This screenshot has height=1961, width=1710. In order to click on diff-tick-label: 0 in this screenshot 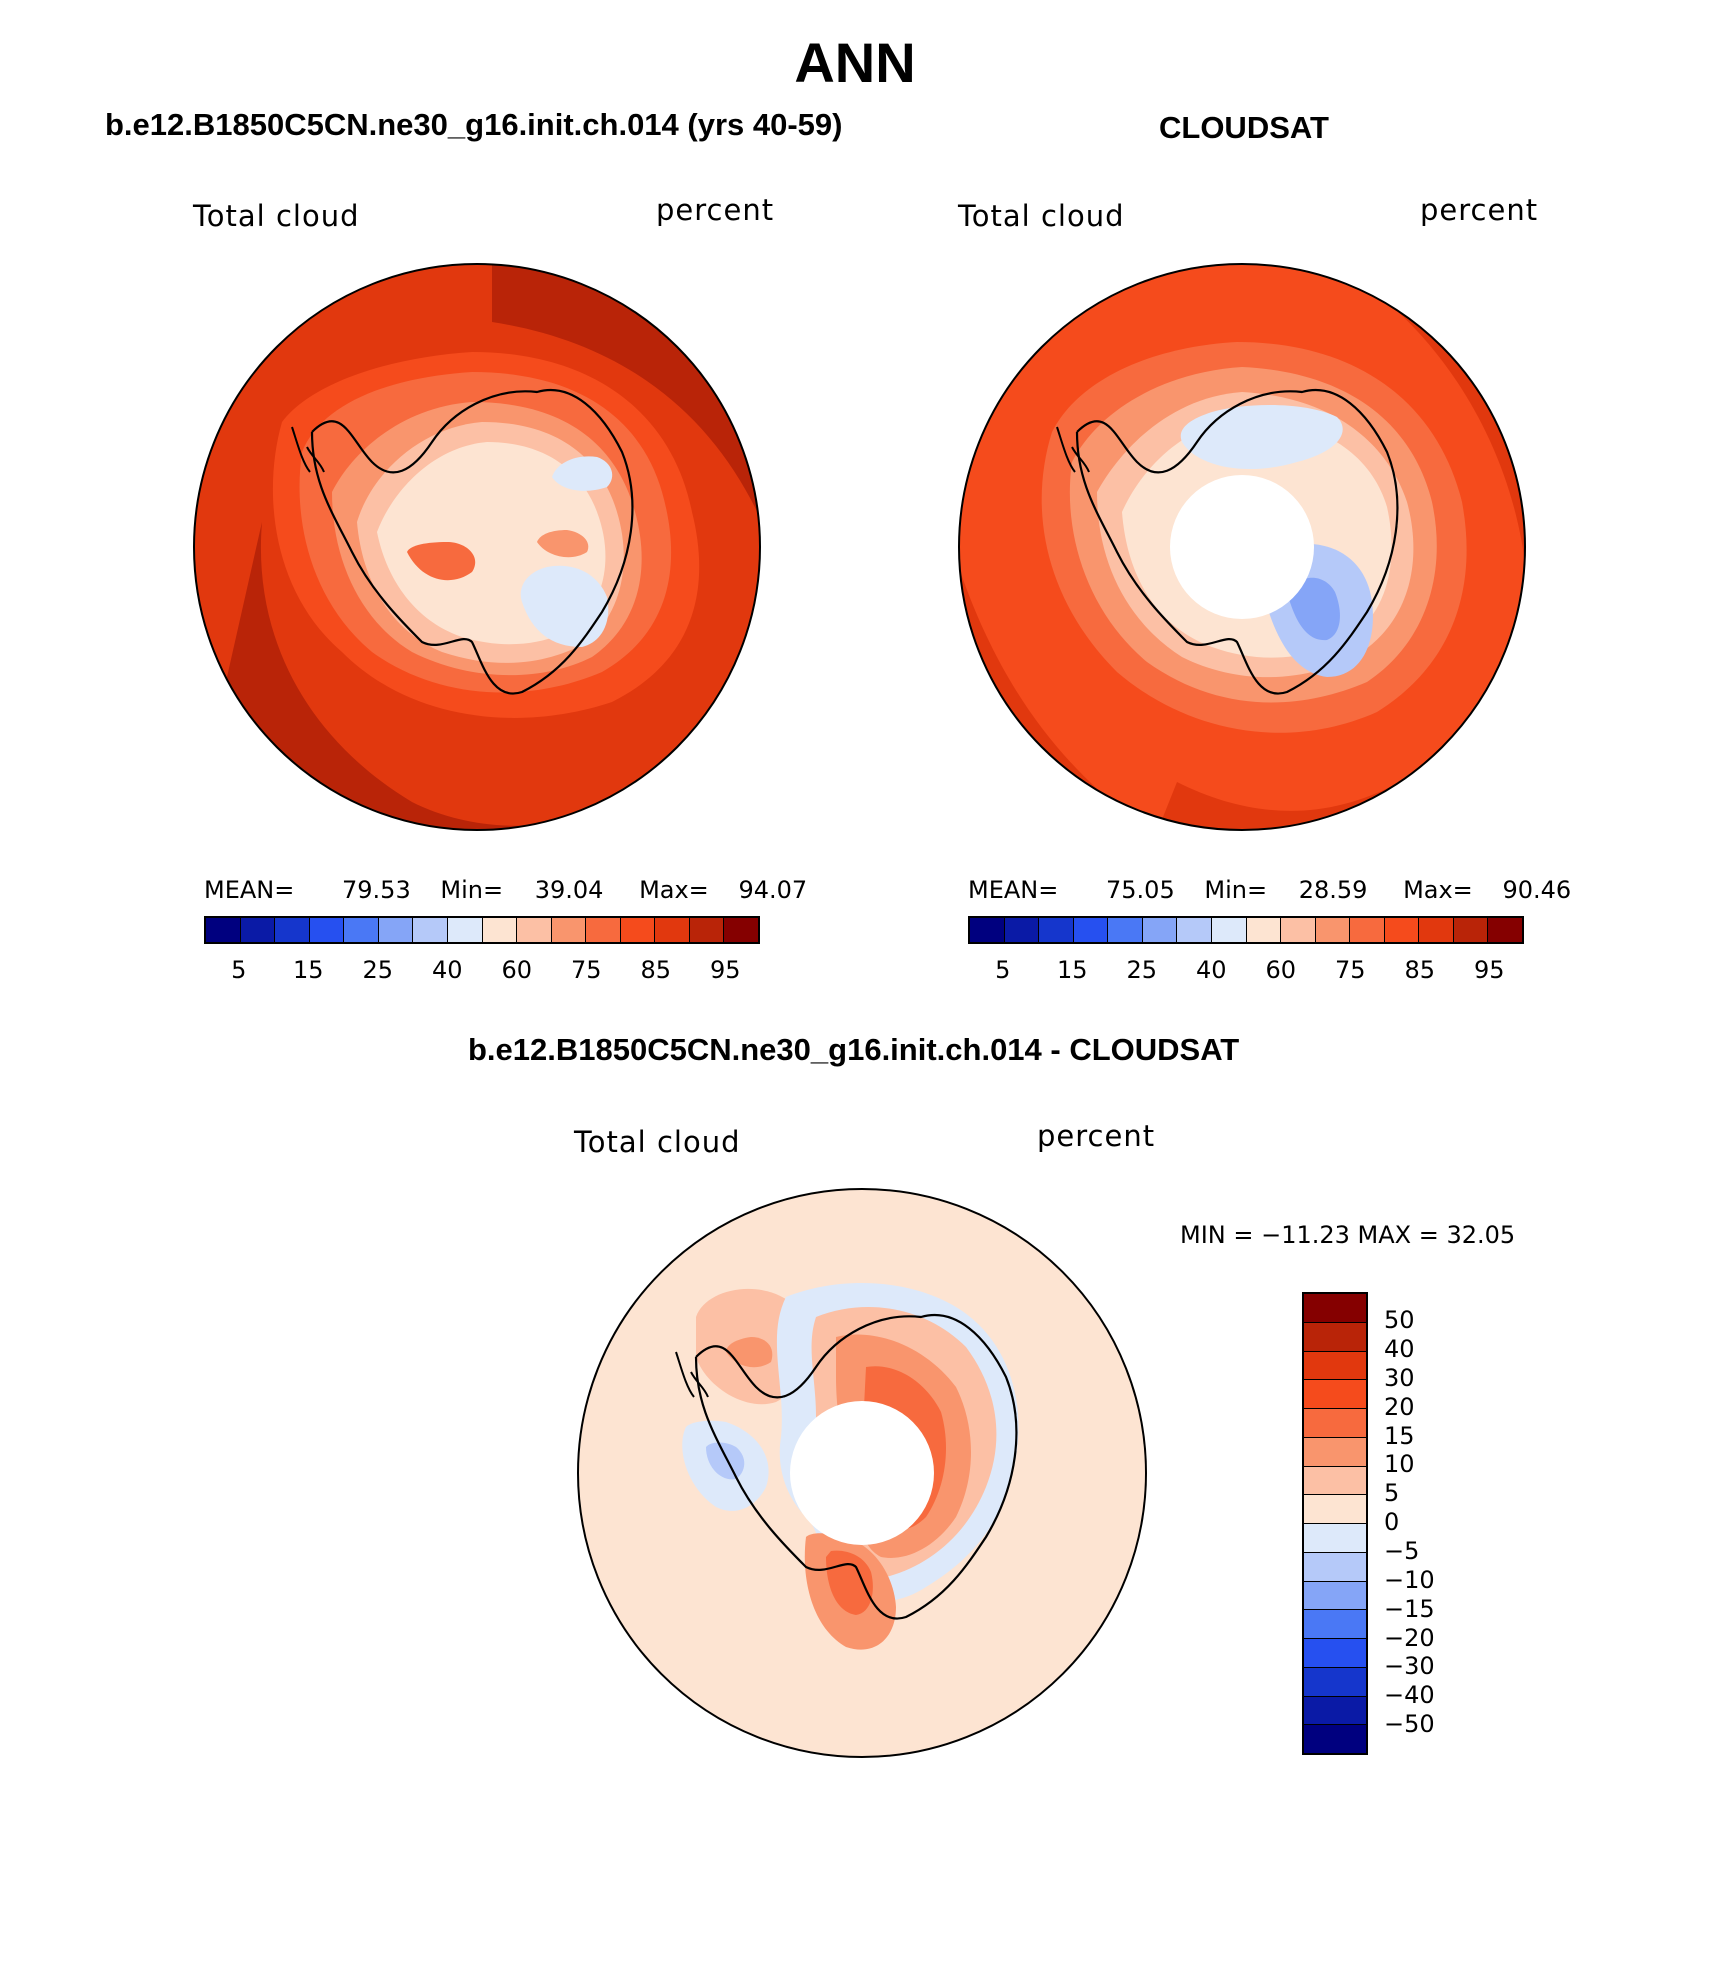, I will do `click(1392, 1522)`.